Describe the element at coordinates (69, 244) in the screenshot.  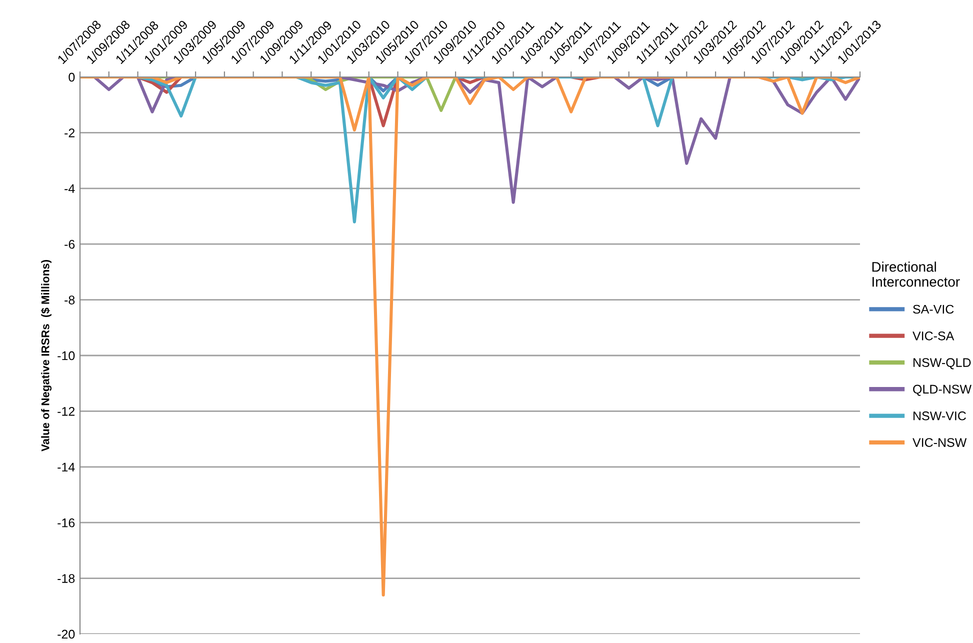
I see `y-tick-label: -6` at that location.